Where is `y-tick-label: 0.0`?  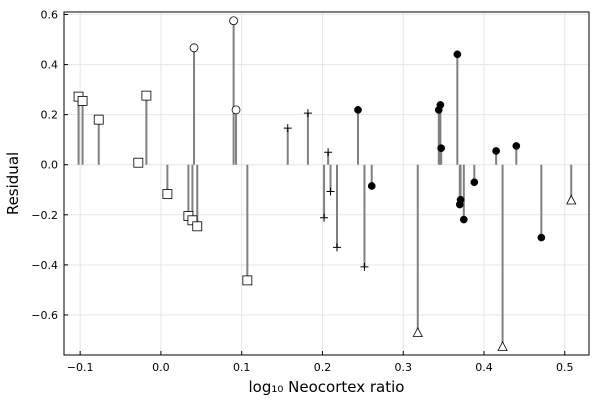
y-tick-label: 0.0 is located at coordinates (50, 165).